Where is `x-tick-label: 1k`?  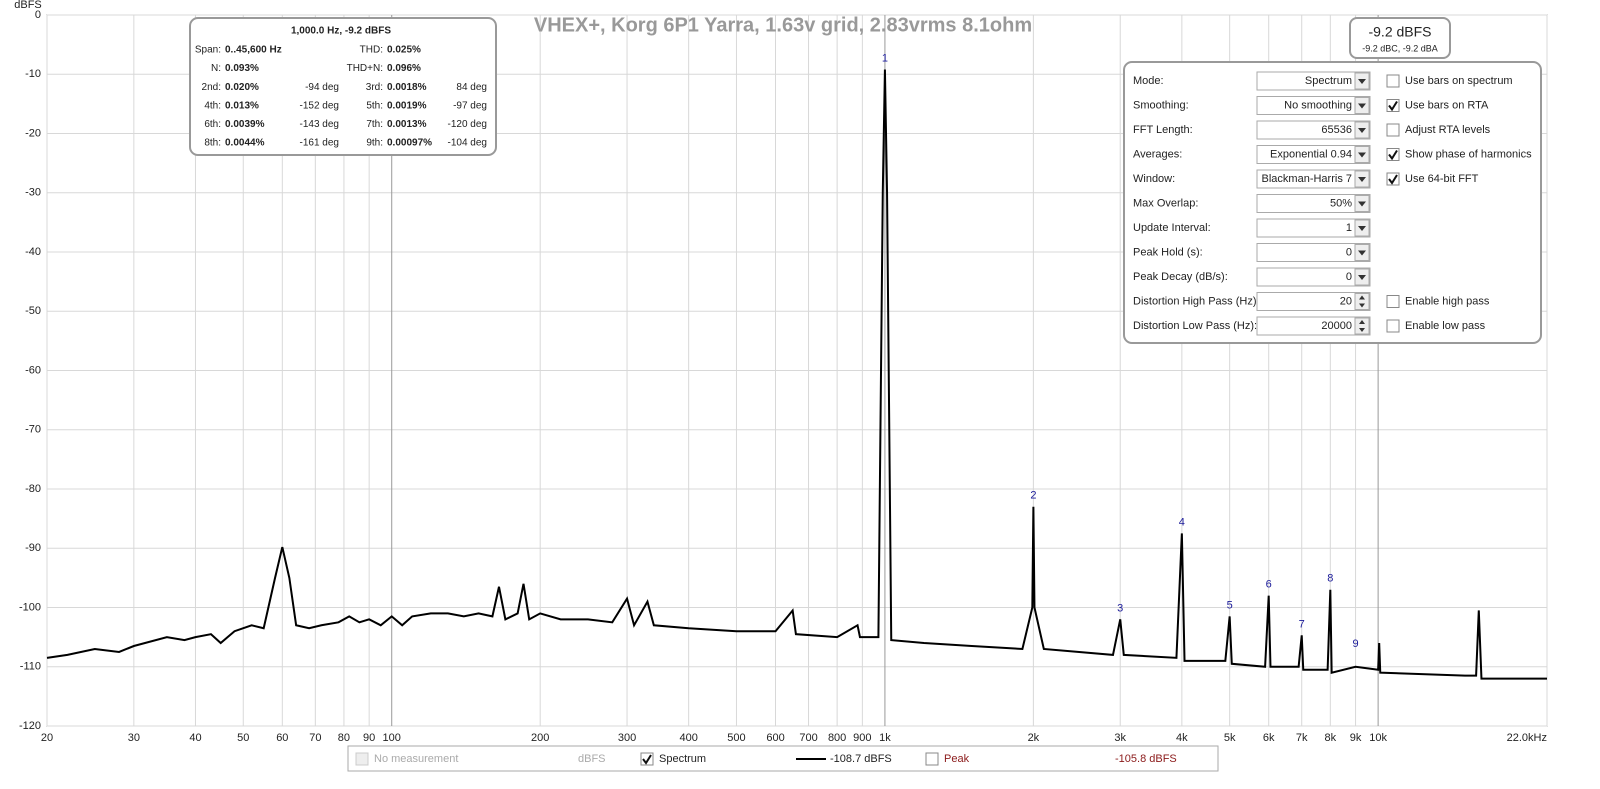
x-tick-label: 1k is located at coordinates (885, 738).